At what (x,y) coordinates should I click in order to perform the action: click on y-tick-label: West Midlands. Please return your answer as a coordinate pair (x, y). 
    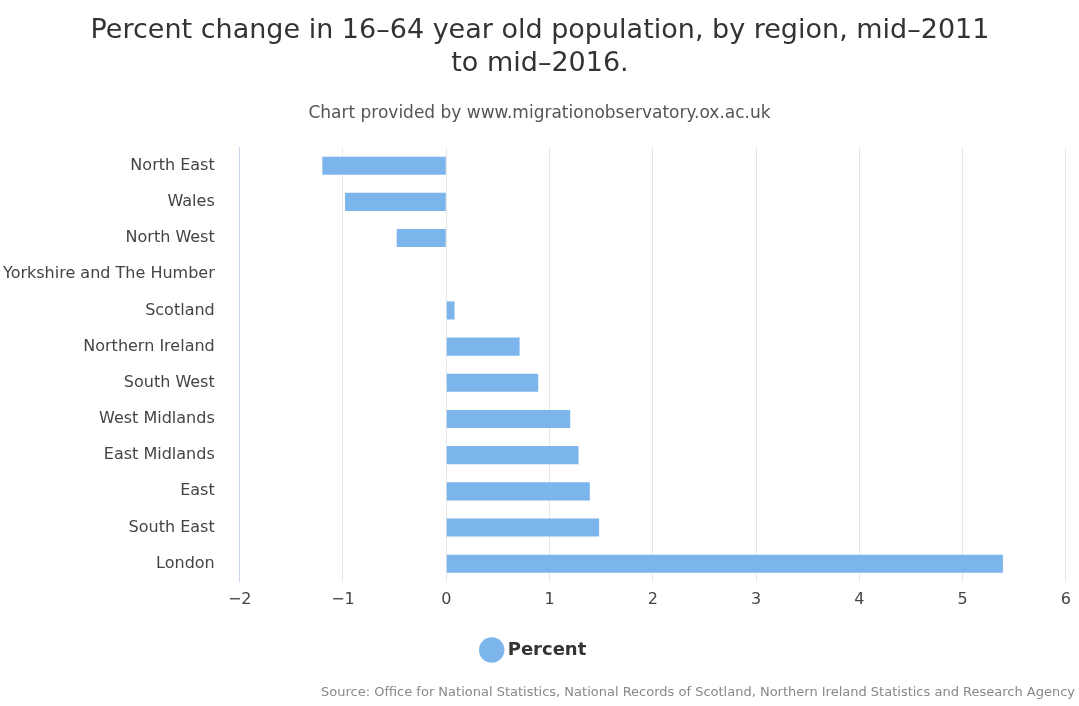
    Looking at the image, I should click on (157, 418).